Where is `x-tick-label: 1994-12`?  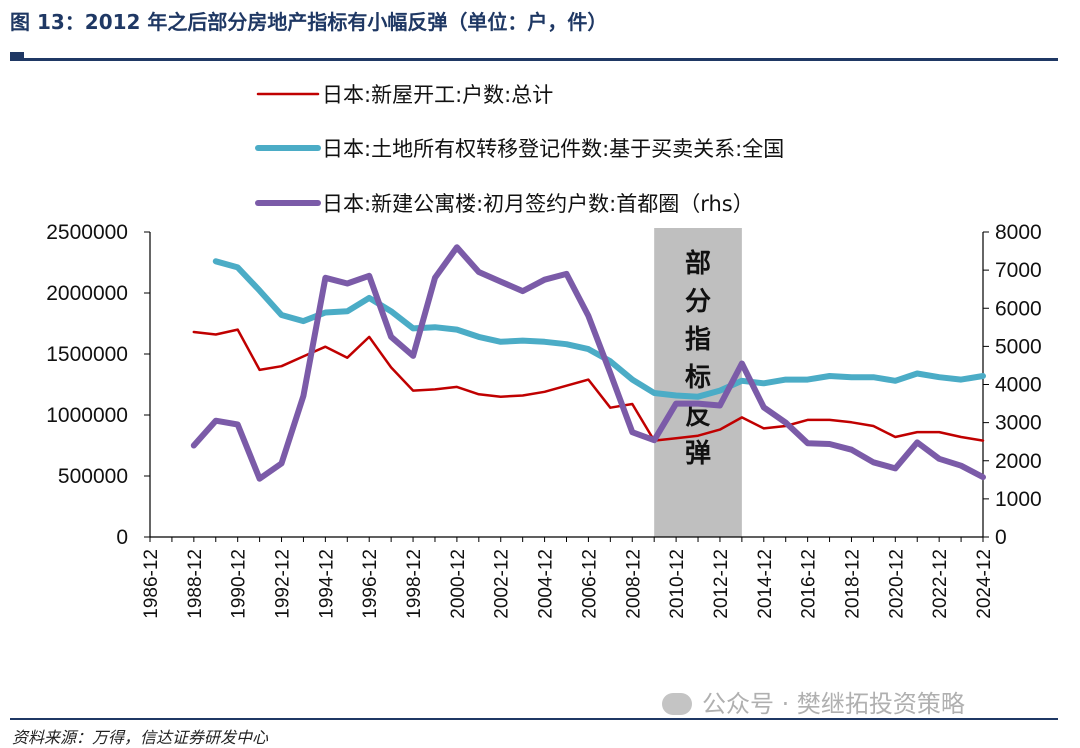 x-tick-label: 1994-12 is located at coordinates (326, 584).